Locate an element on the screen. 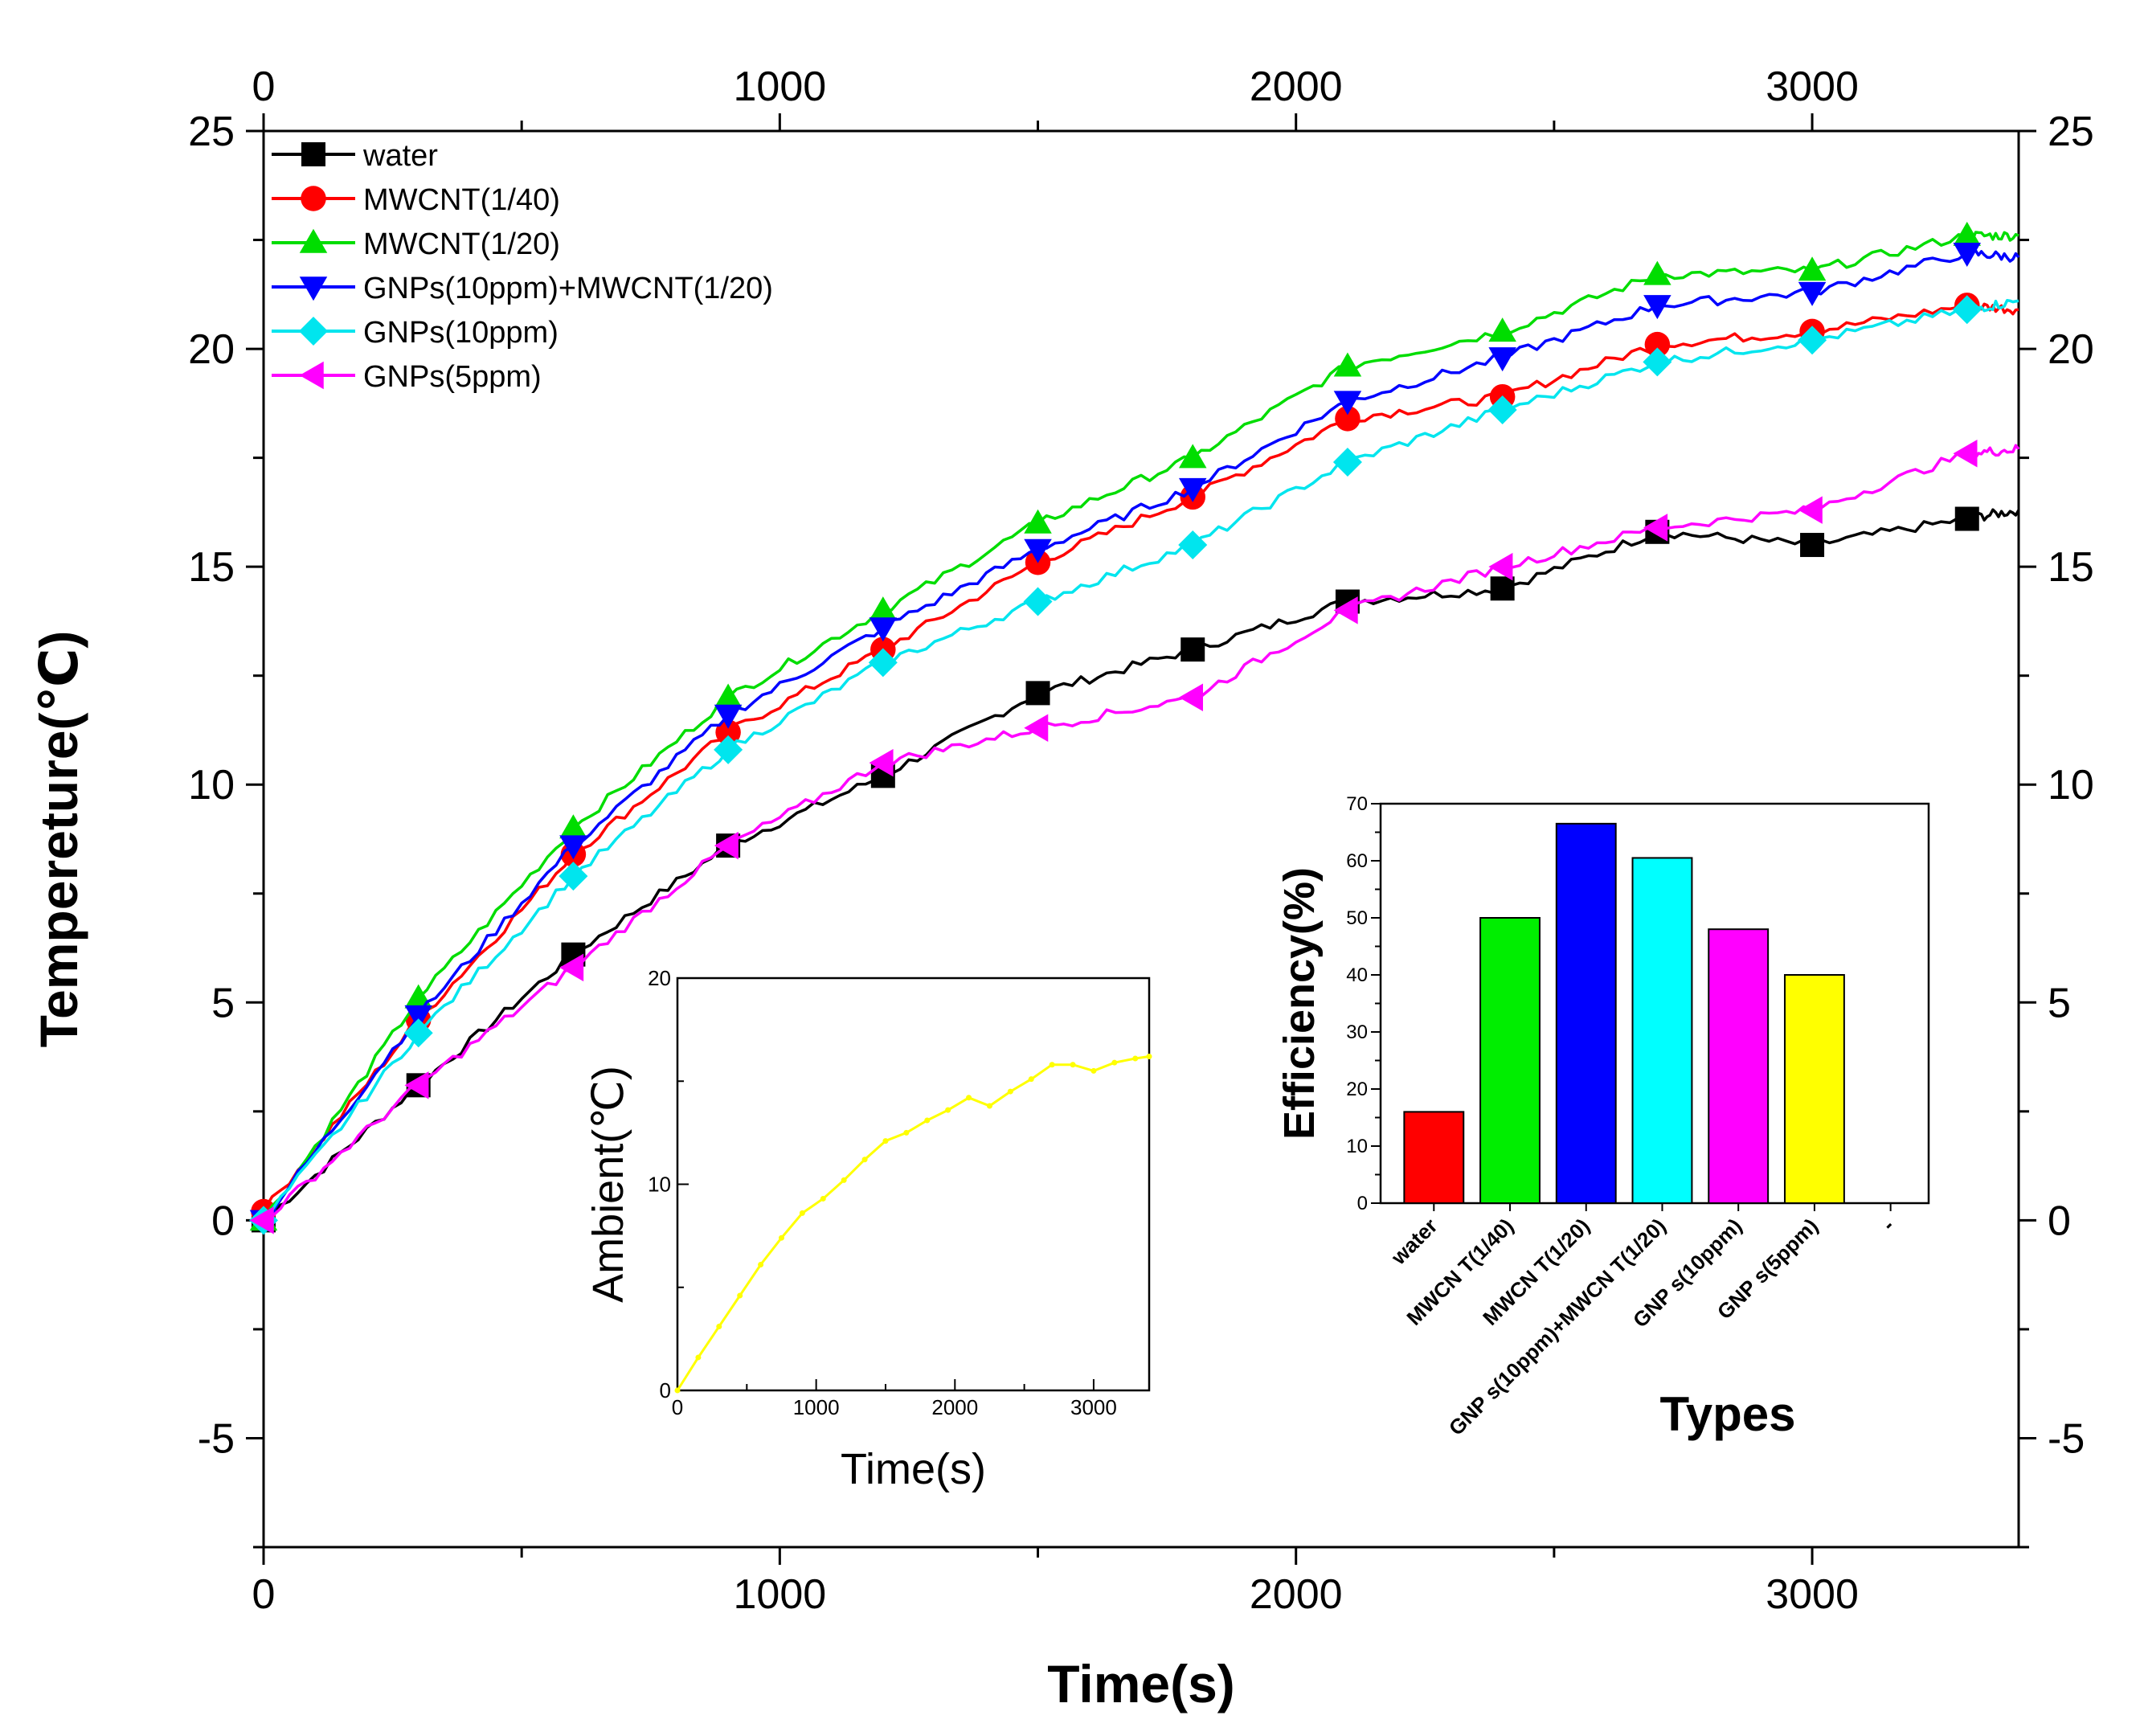 The width and height of the screenshot is (2140, 1736). efficiency-y-tick-label: 70 is located at coordinates (1357, 804).